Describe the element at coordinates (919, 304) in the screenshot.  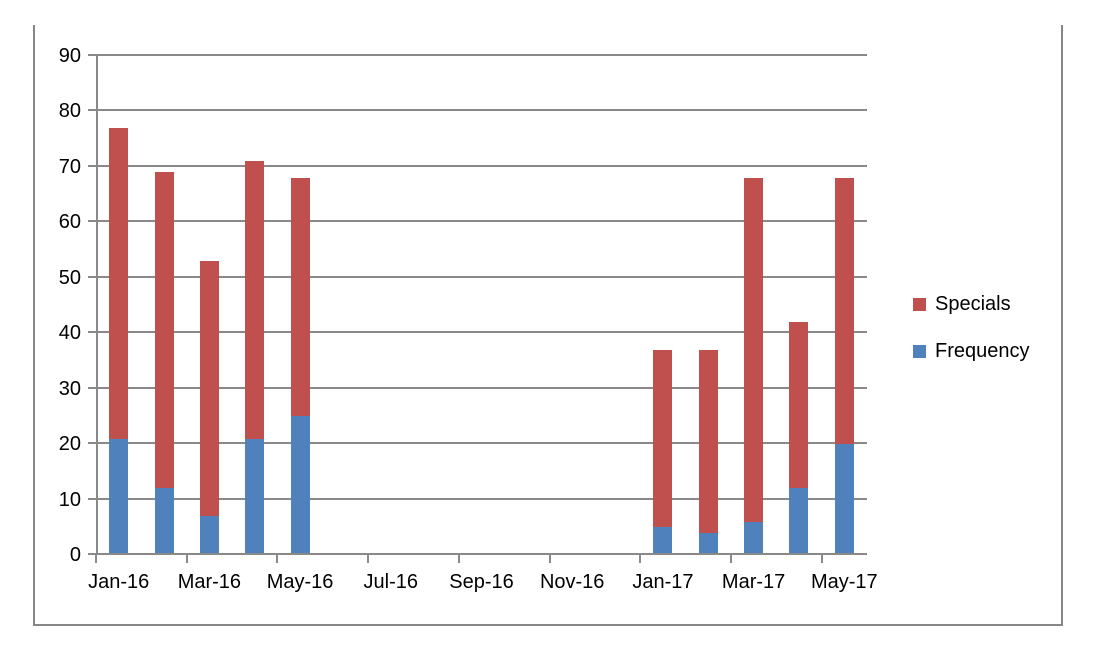
I see `legend-swatch-specials` at that location.